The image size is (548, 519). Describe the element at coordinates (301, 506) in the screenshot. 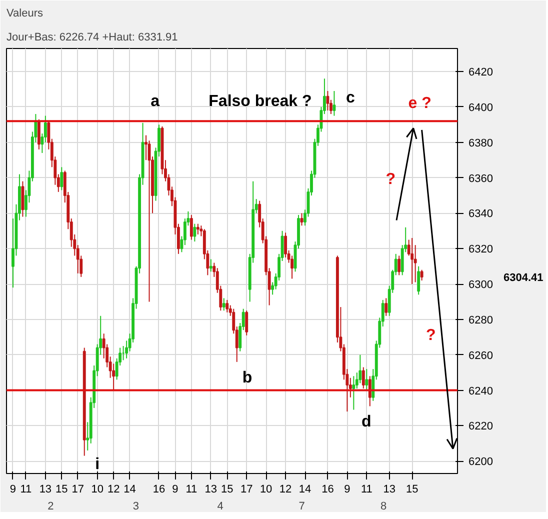

I see `text: 7` at that location.